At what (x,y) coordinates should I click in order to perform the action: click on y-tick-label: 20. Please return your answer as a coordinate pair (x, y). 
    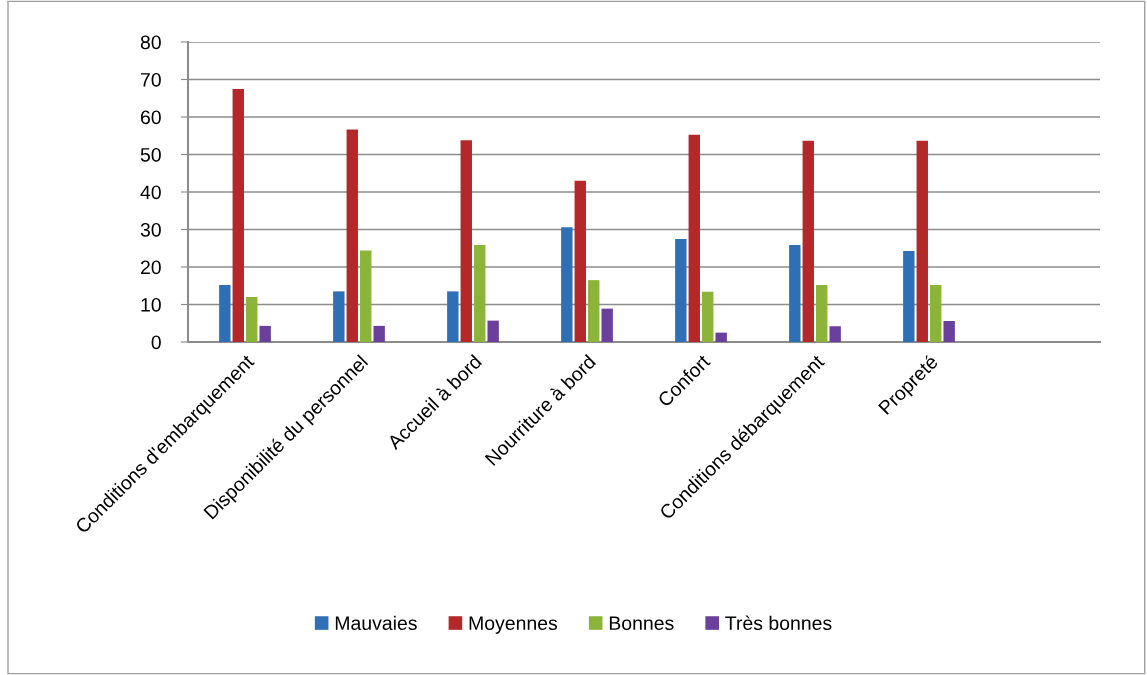
    Looking at the image, I should click on (150, 267).